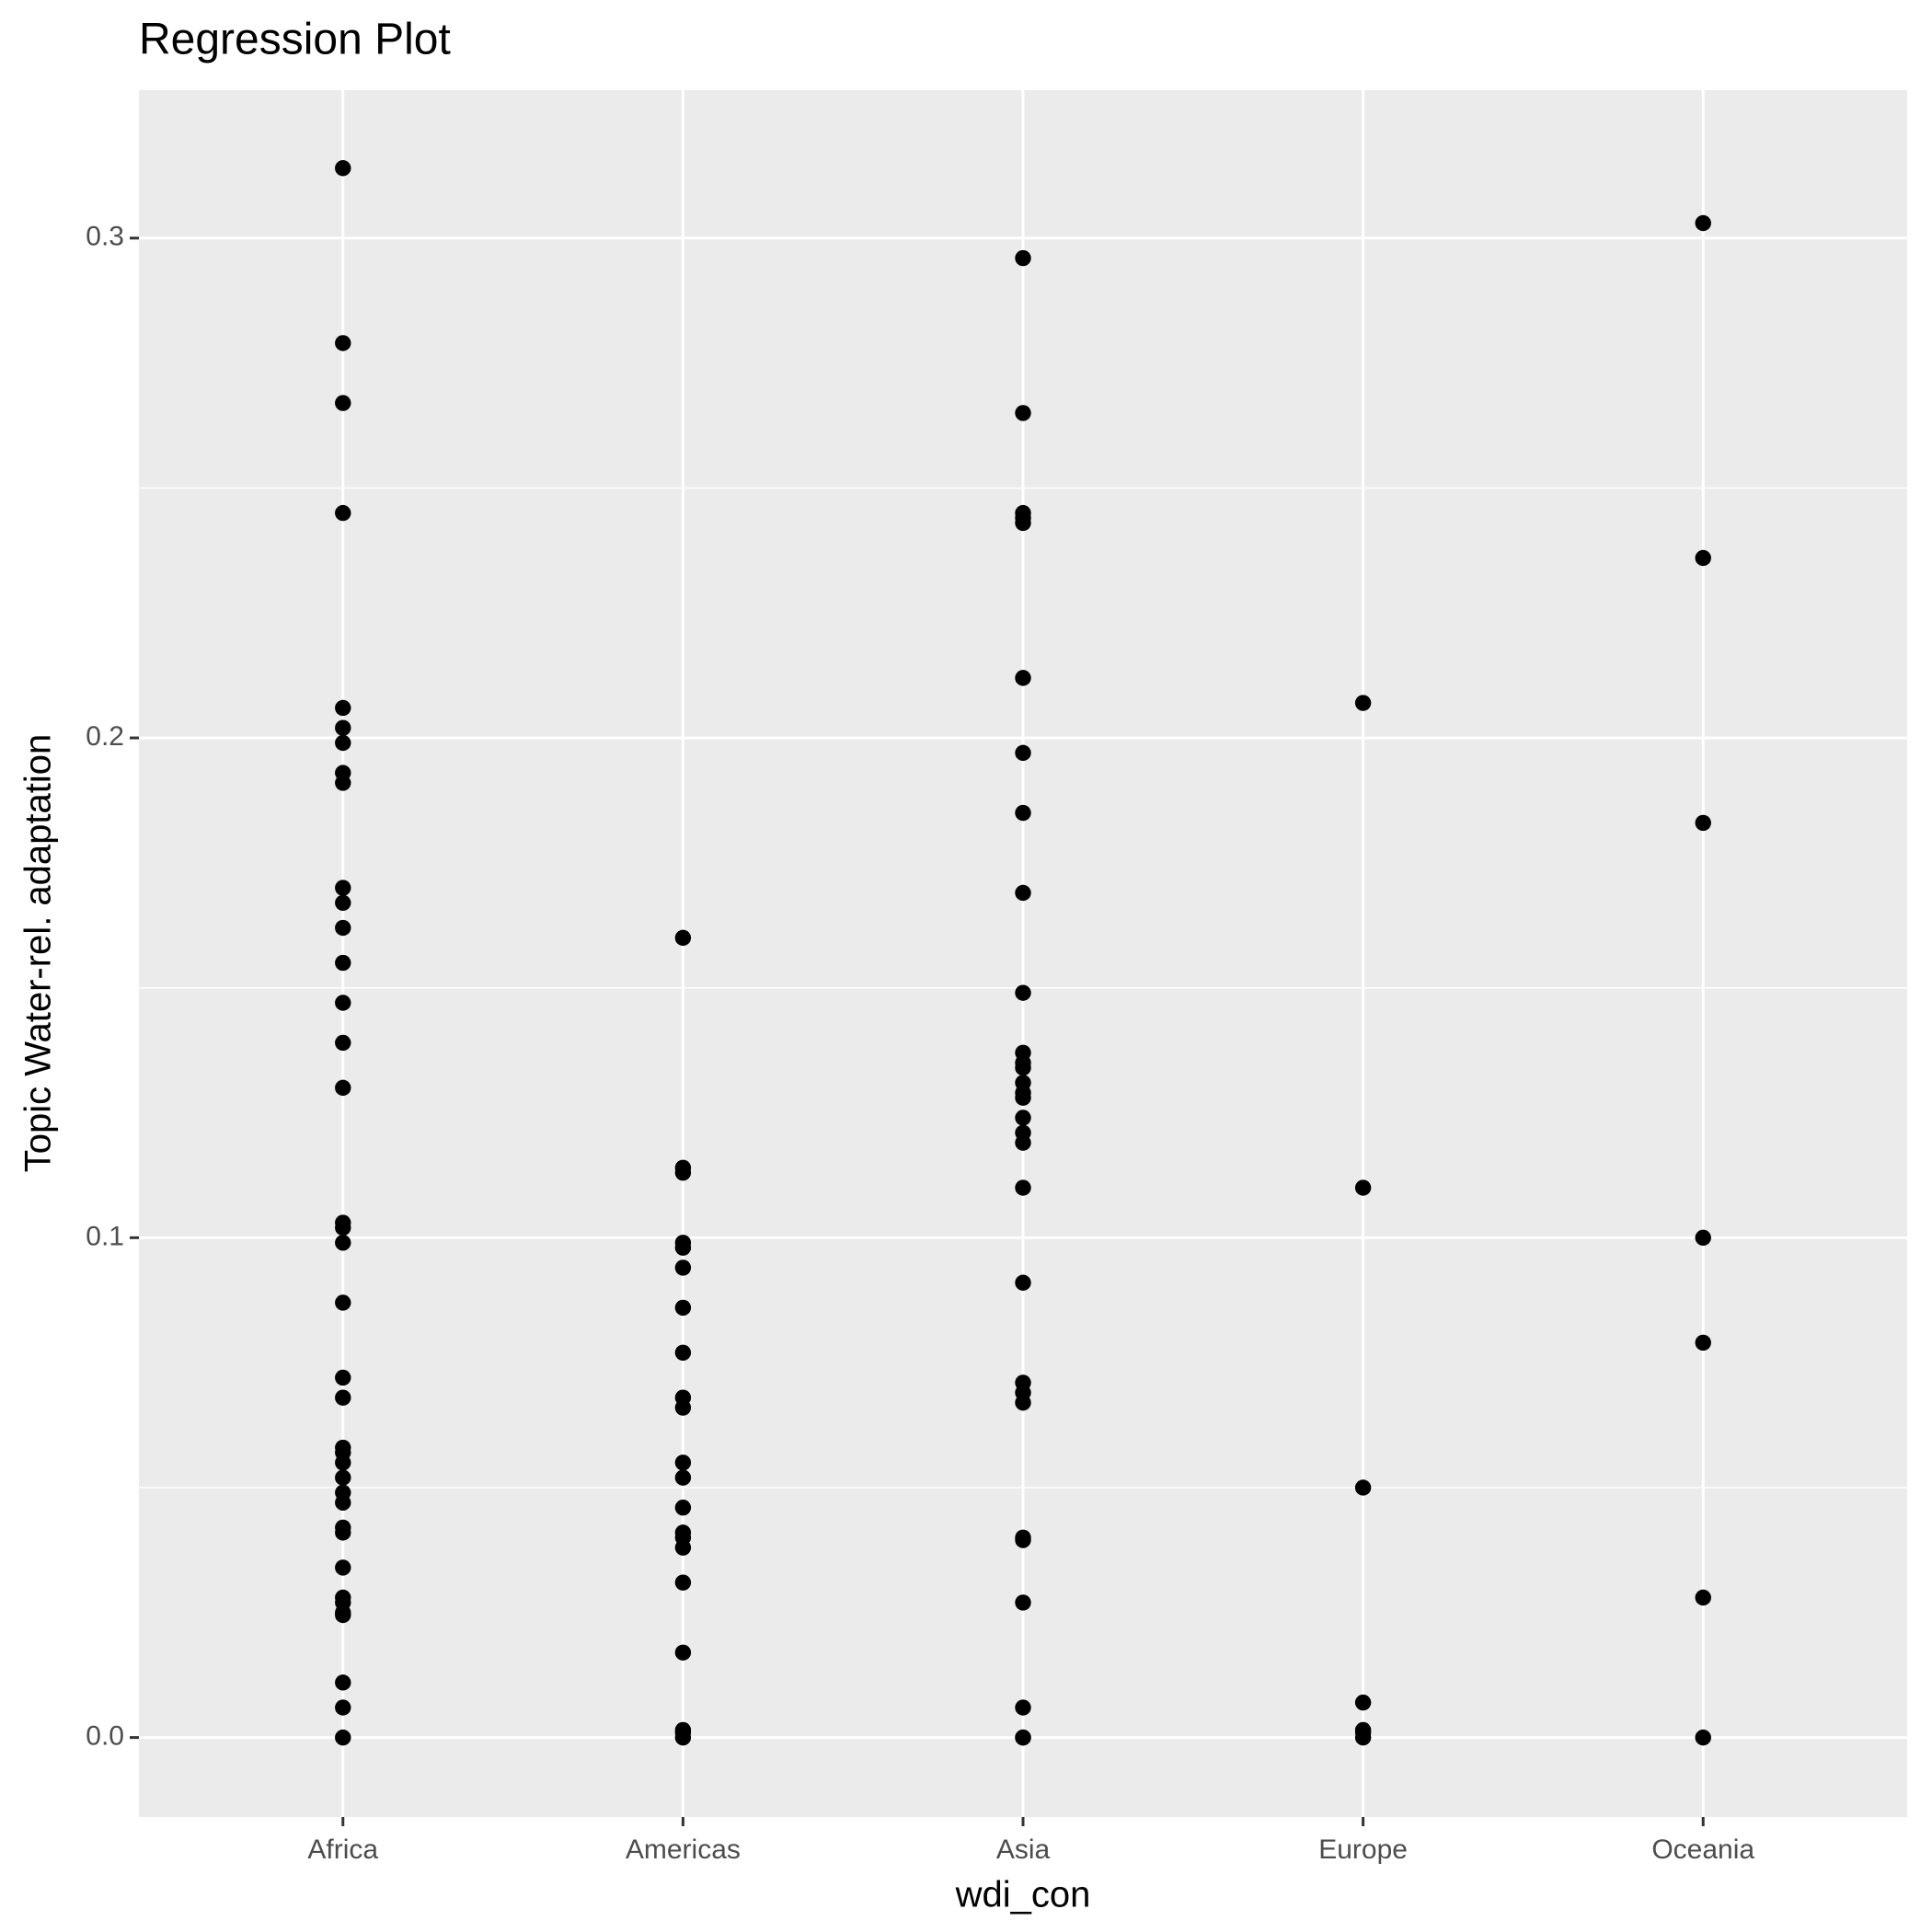 This screenshot has height=1932, width=1932. Describe the element at coordinates (38, 953) in the screenshot. I see `y-axis-title: Topic Water-rel. adaptation` at that location.